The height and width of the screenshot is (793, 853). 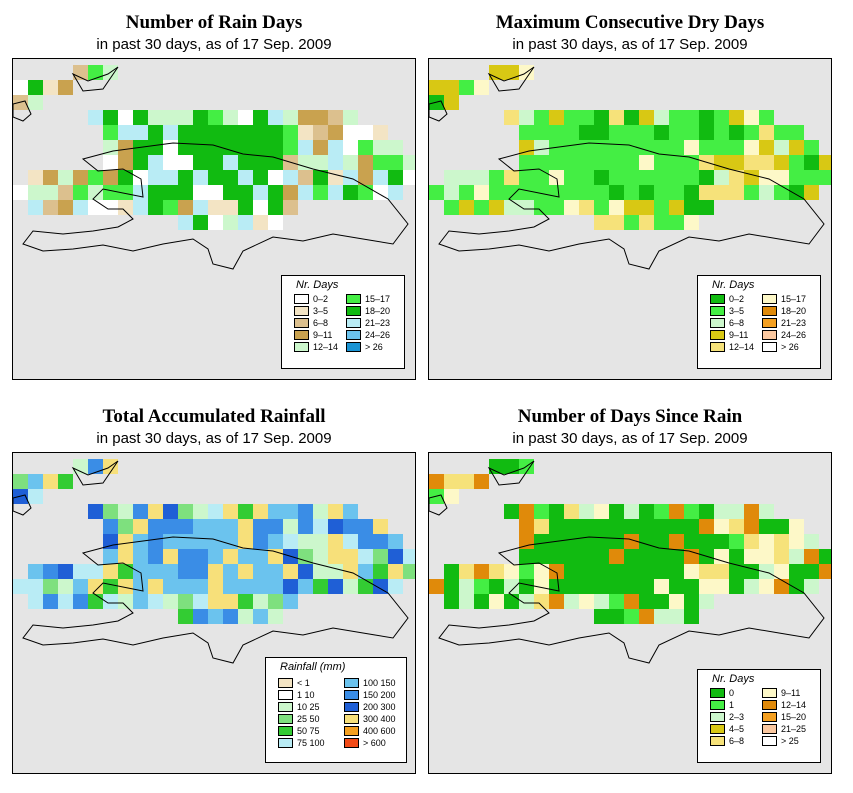 I want to click on legend-label: 24–26, so click(x=378, y=335).